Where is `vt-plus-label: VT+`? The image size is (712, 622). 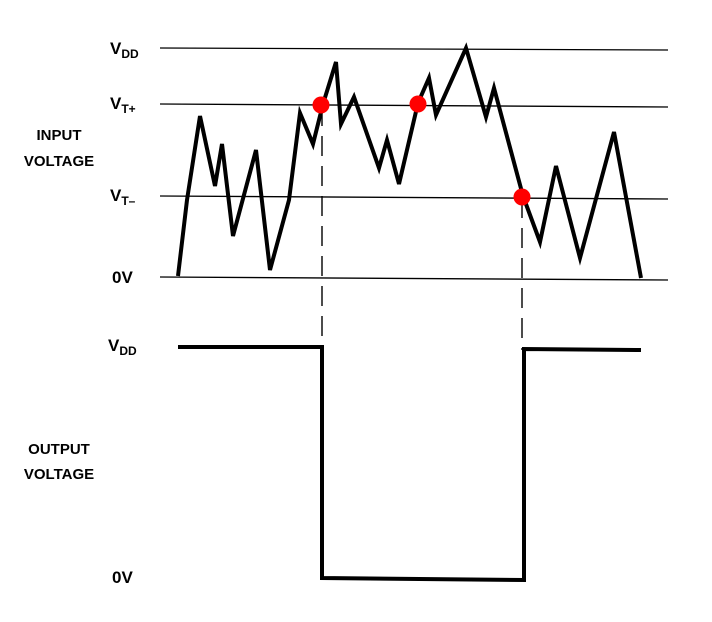
vt-plus-label: VT+ is located at coordinates (123, 105).